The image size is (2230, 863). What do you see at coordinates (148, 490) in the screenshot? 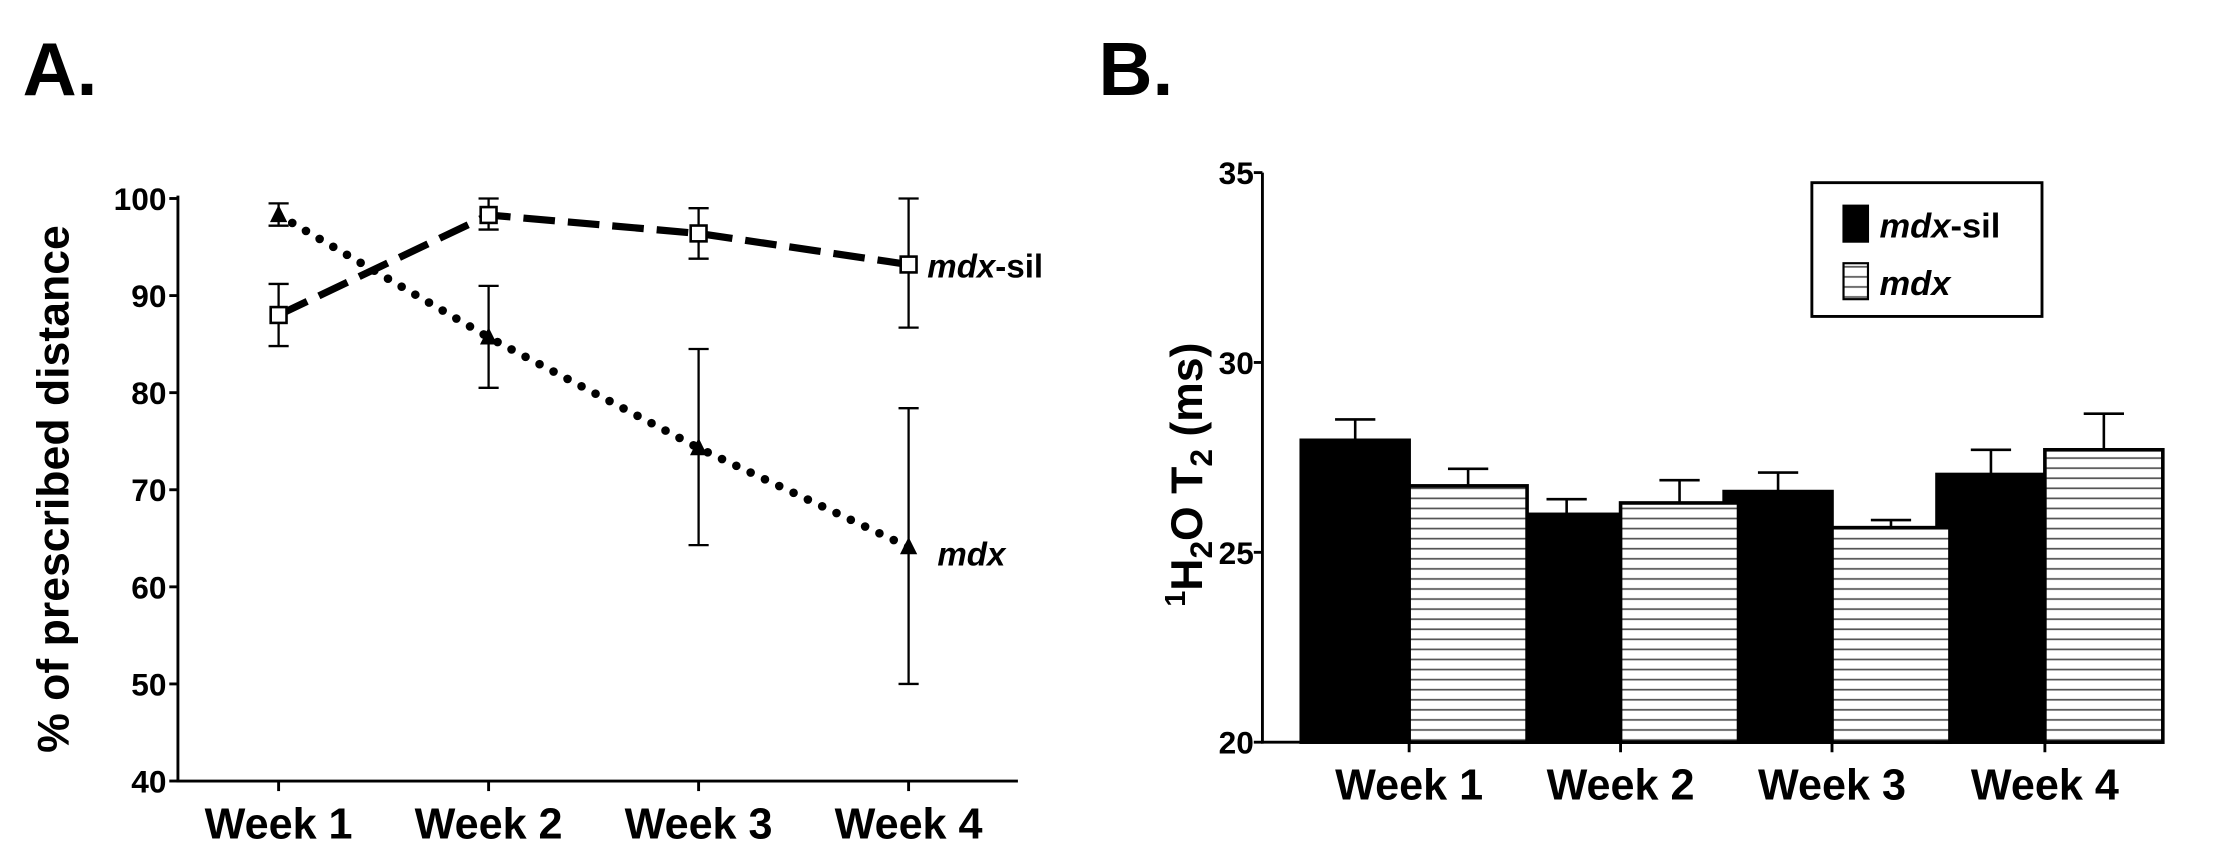
I see `y-tick-label: 70` at bounding box center [148, 490].